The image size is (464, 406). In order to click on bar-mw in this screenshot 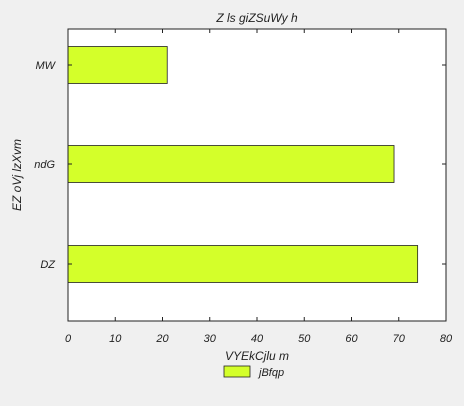, I will do `click(117, 65)`.